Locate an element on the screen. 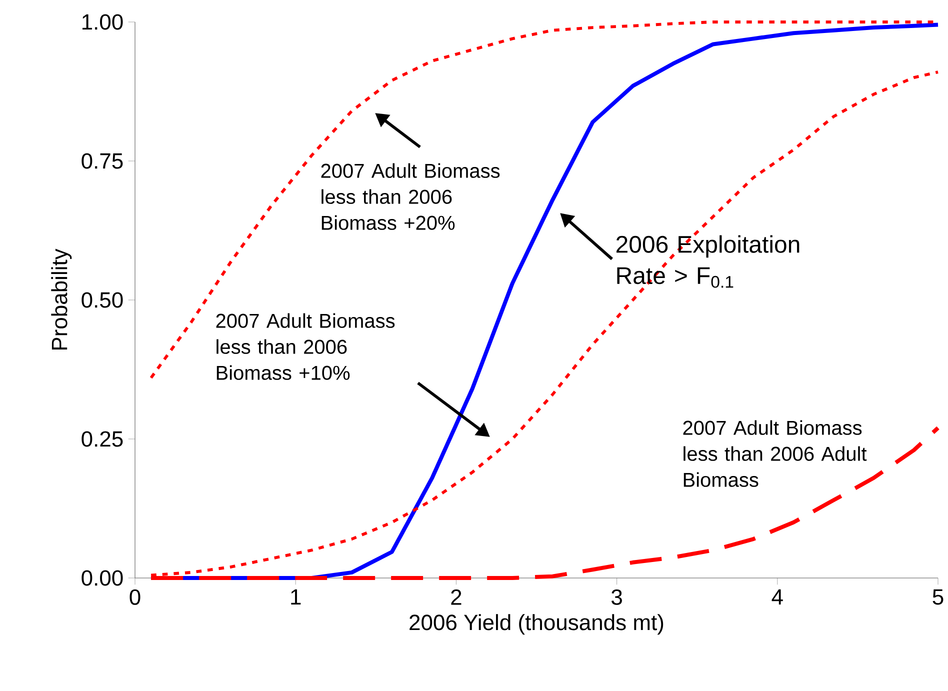 This screenshot has height=691, width=948. x-tick-label: 2 is located at coordinates (456, 597).